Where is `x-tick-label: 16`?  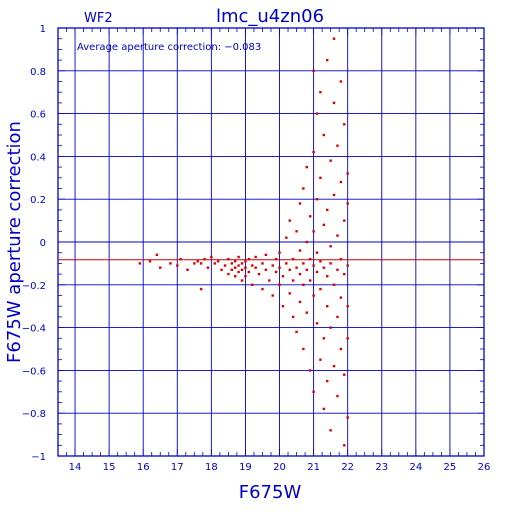
x-tick-label: 16 is located at coordinates (143, 467).